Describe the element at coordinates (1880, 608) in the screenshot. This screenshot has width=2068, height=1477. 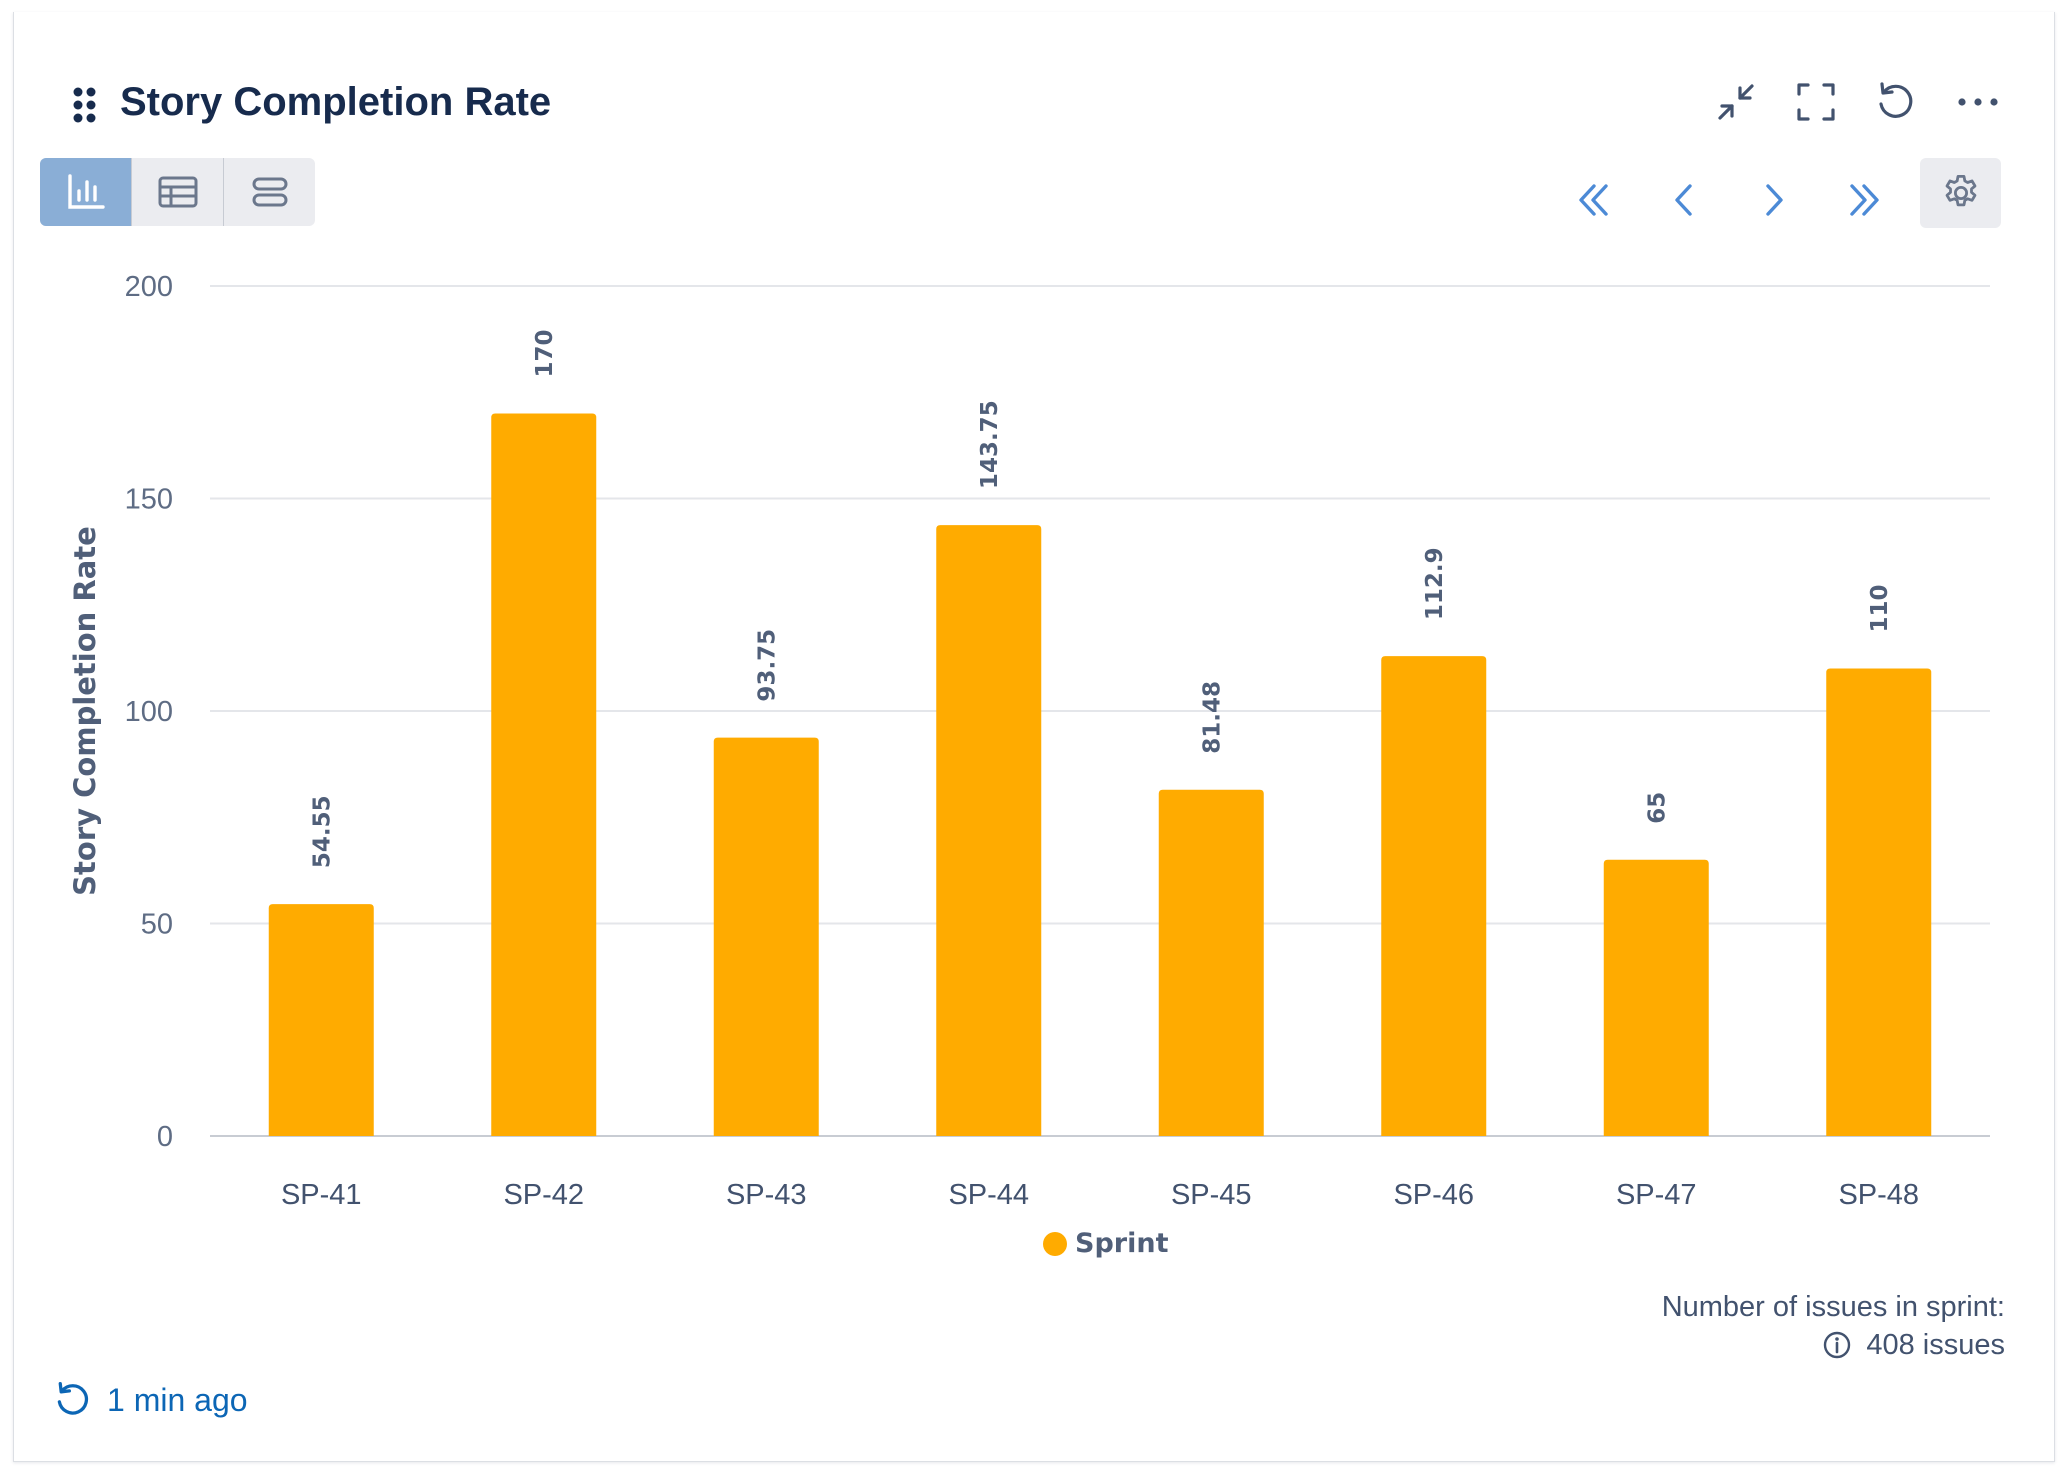
I see `data-label: 110` at that location.